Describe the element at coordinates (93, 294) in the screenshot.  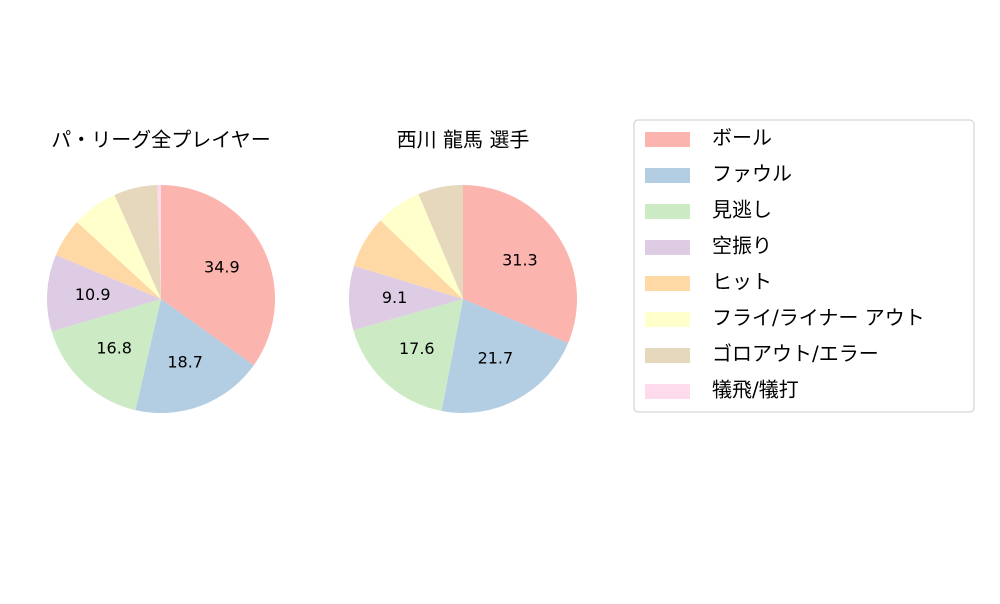
I see `slice-label: 10.9` at that location.